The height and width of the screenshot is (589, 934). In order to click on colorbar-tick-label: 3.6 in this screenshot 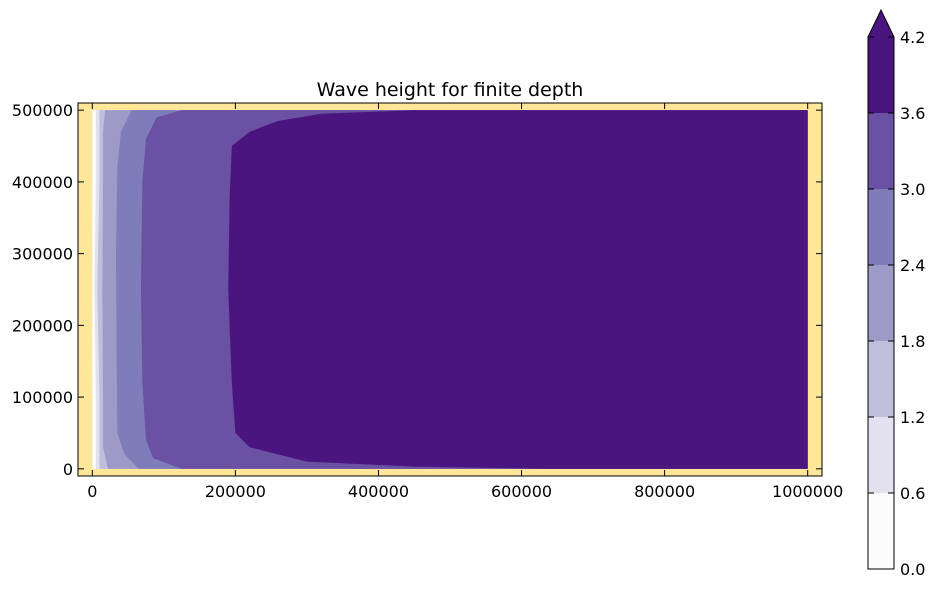, I will do `click(912, 113)`.